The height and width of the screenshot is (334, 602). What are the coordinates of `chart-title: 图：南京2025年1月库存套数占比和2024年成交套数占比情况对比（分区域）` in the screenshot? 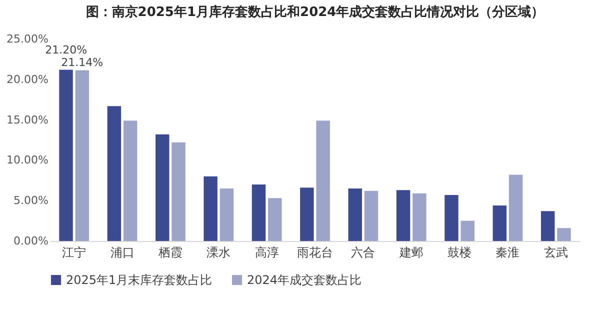 It's located at (315, 12).